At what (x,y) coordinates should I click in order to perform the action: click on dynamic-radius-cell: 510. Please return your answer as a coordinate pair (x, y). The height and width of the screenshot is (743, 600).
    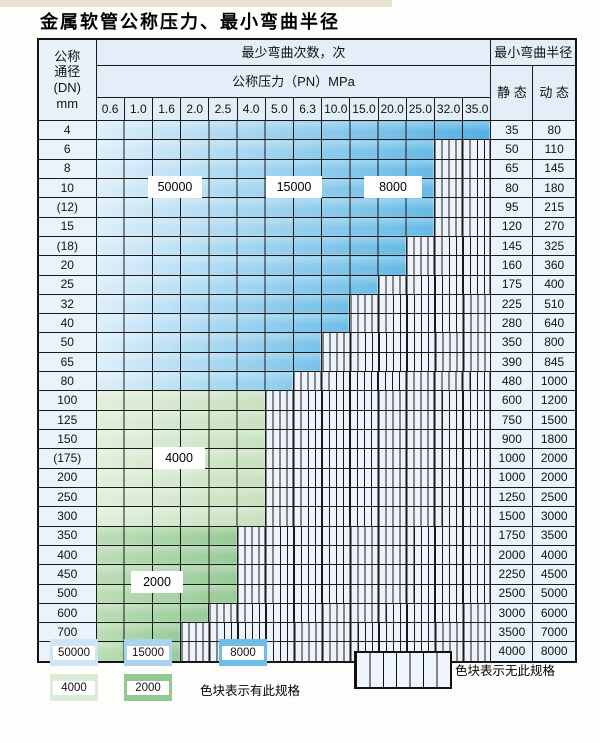
    Looking at the image, I should click on (554, 304).